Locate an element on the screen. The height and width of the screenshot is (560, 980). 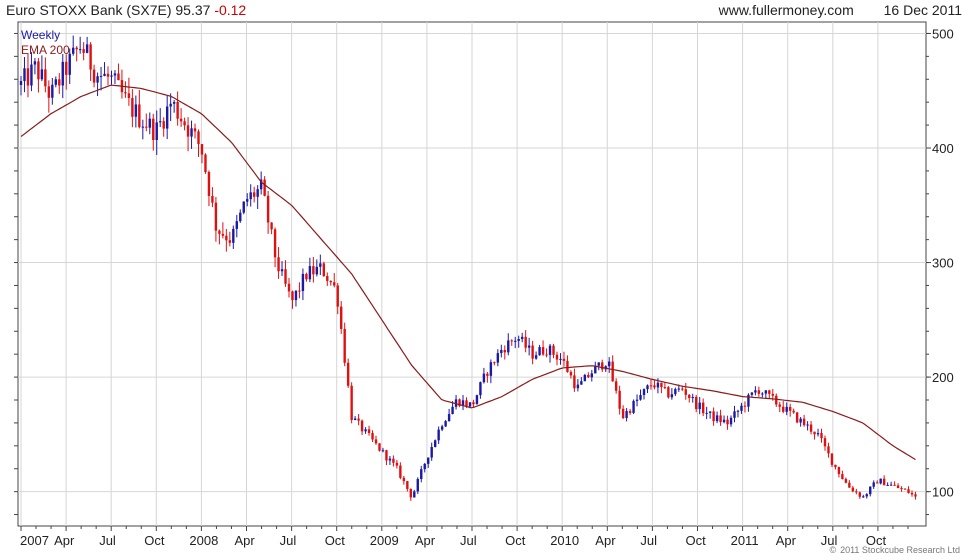
y-tick-label: 500 is located at coordinates (943, 33).